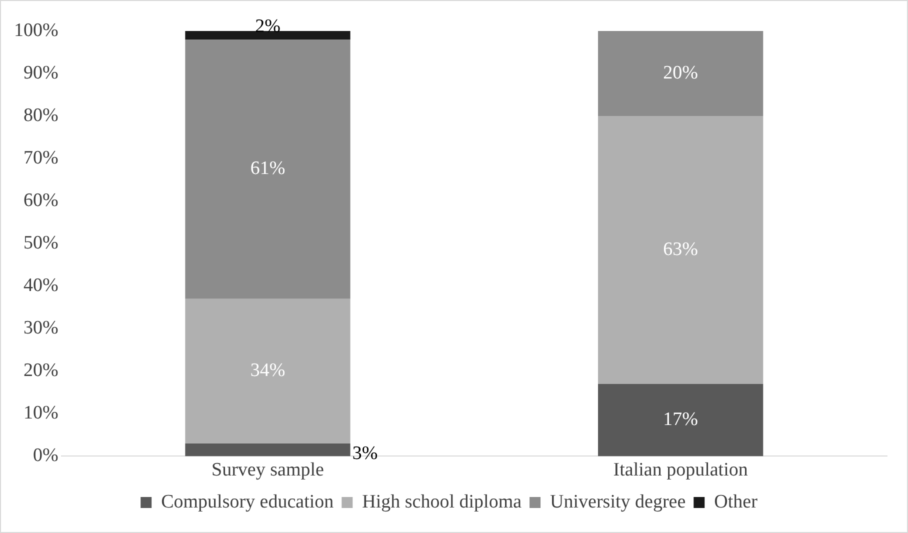 This screenshot has width=908, height=533. I want to click on x-tick-label: Survey sample, so click(268, 470).